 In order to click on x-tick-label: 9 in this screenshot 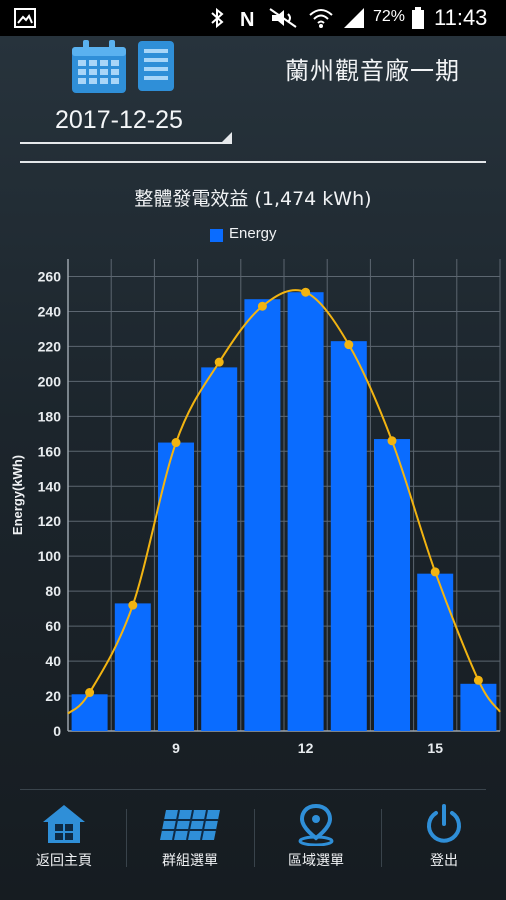, I will do `click(176, 748)`.